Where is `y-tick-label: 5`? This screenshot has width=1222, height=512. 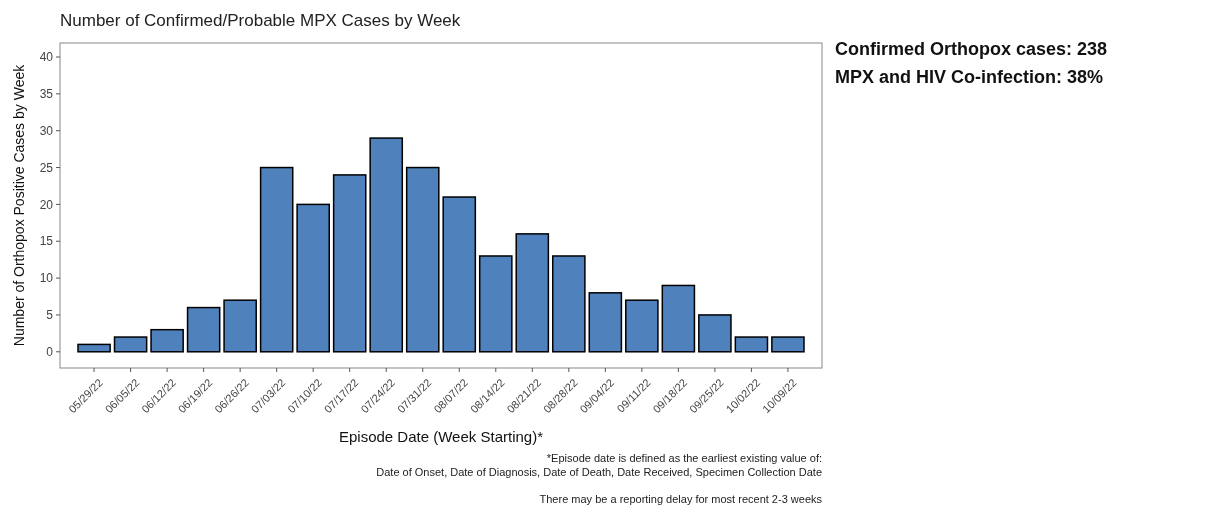 y-tick-label: 5 is located at coordinates (50, 315).